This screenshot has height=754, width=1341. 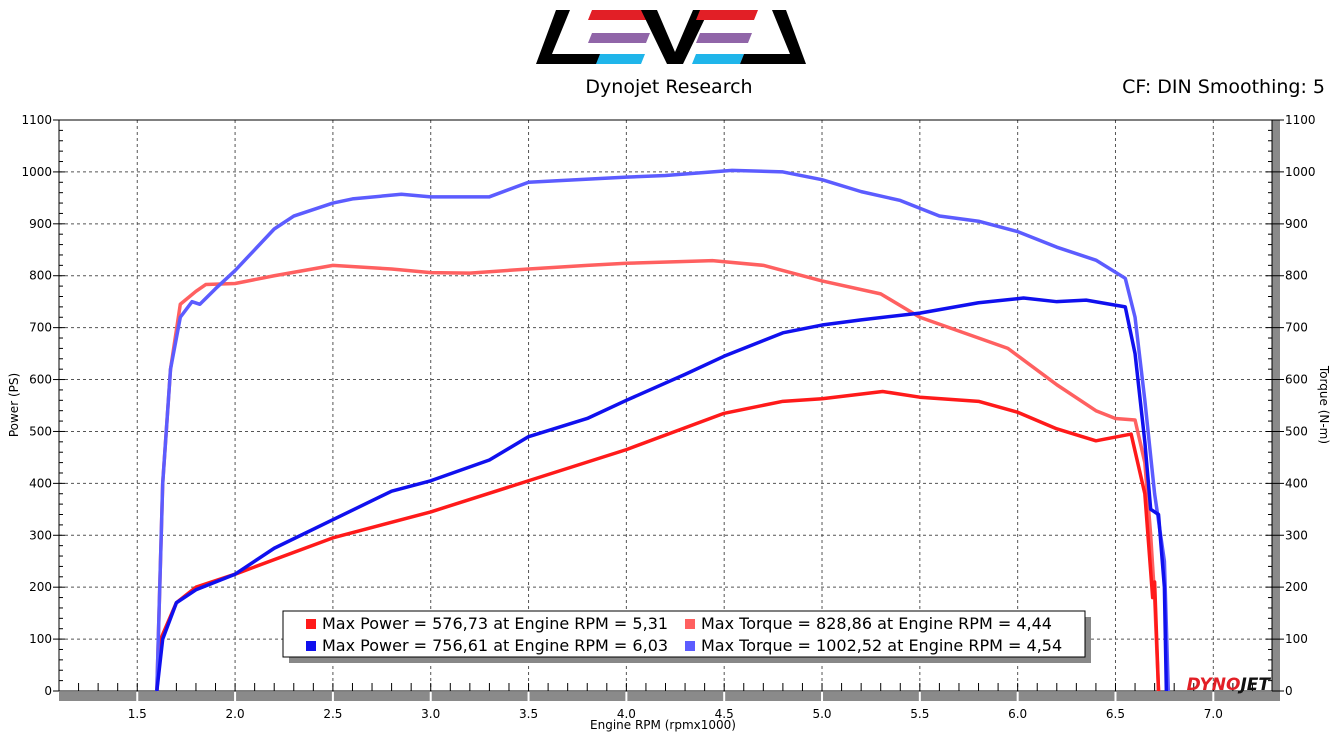 What do you see at coordinates (1300, 120) in the screenshot?
I see `y2-tick-label: 1100` at bounding box center [1300, 120].